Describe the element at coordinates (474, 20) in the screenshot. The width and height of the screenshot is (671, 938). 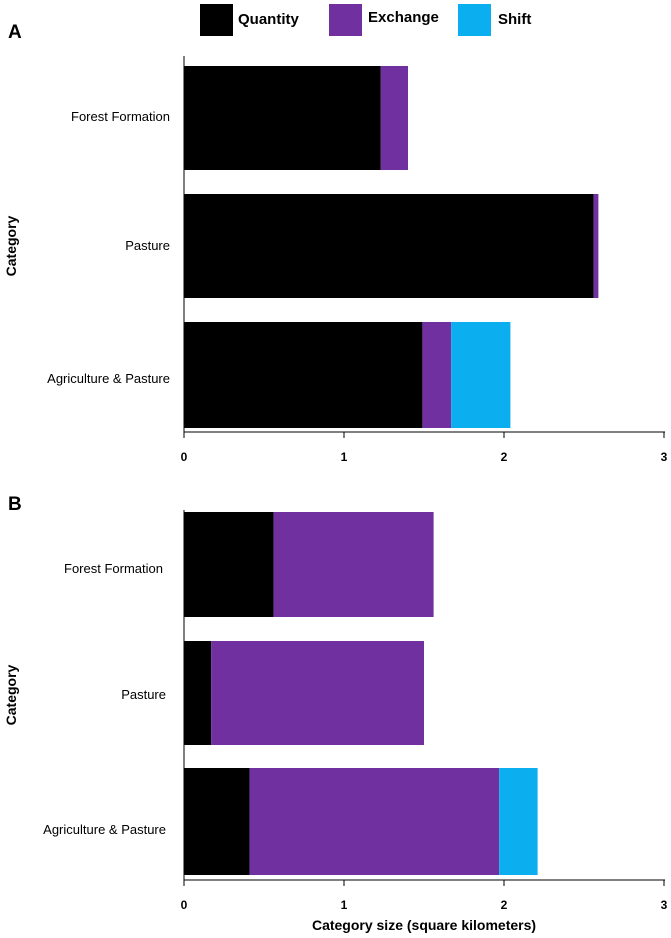
I see `legend-swatch-shift` at that location.